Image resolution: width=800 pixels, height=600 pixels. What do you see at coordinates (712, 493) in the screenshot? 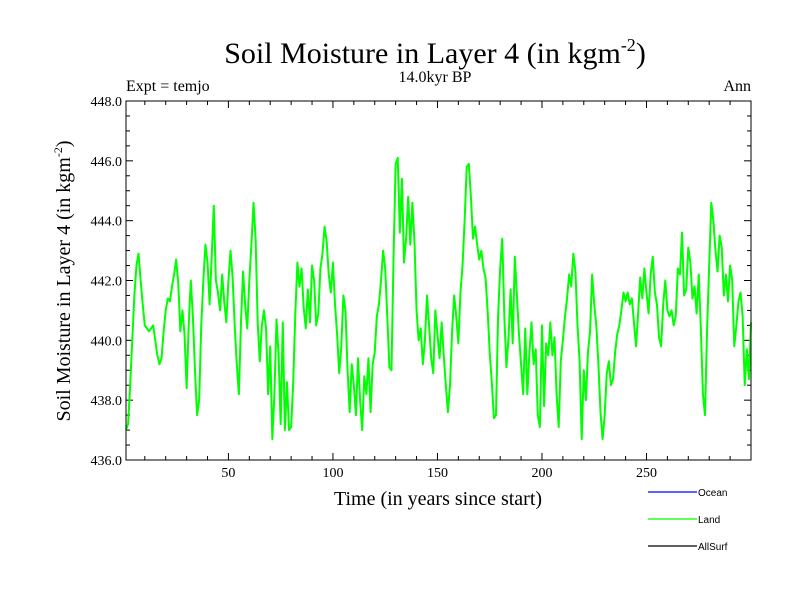
I see `legend-label-ocean: Ocean` at bounding box center [712, 493].